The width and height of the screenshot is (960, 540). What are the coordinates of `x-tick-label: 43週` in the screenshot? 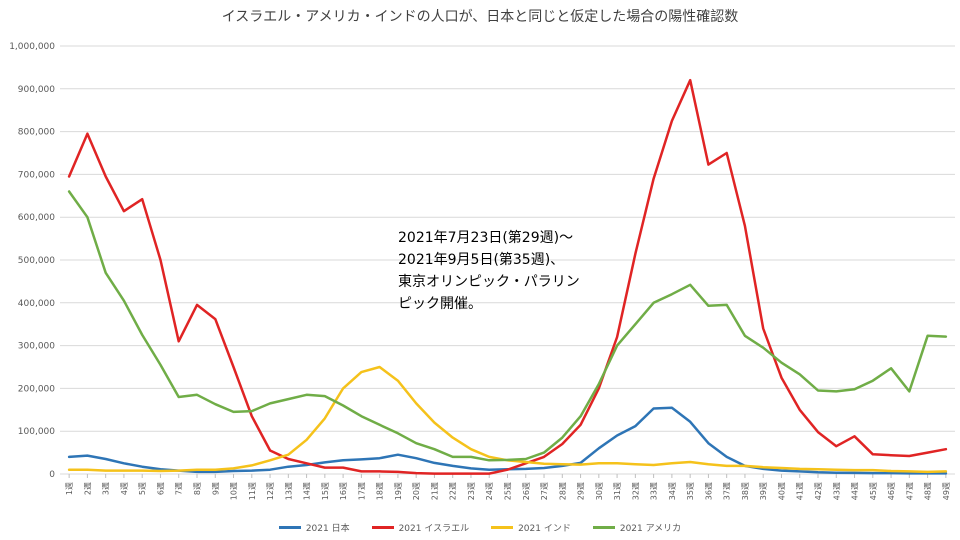 It's located at (836, 491).